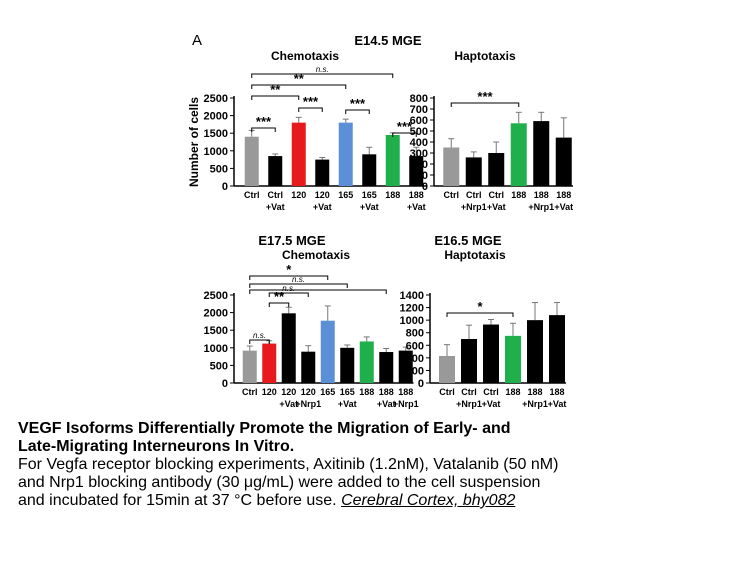 This screenshot has height=567, width=756. Describe the element at coordinates (428, 500) in the screenshot. I see `citation-link: Cerebral Cortex, bhy082` at that location.